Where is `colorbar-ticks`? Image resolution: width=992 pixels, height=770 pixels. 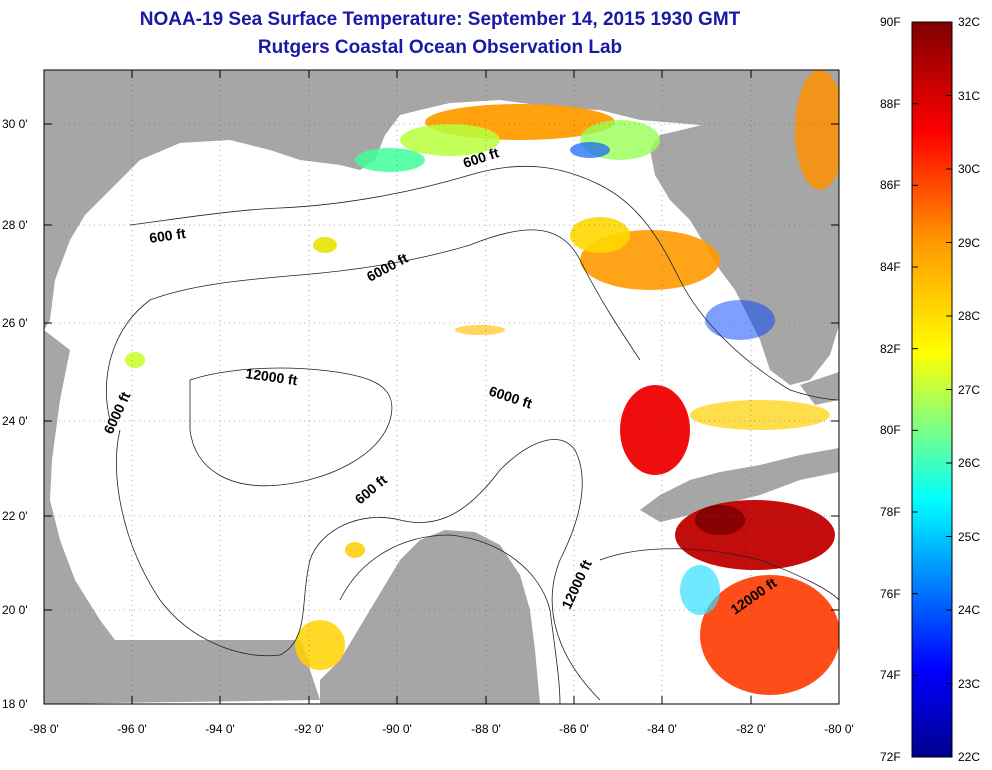
colorbar-ticks is located at coordinates (932, 389).